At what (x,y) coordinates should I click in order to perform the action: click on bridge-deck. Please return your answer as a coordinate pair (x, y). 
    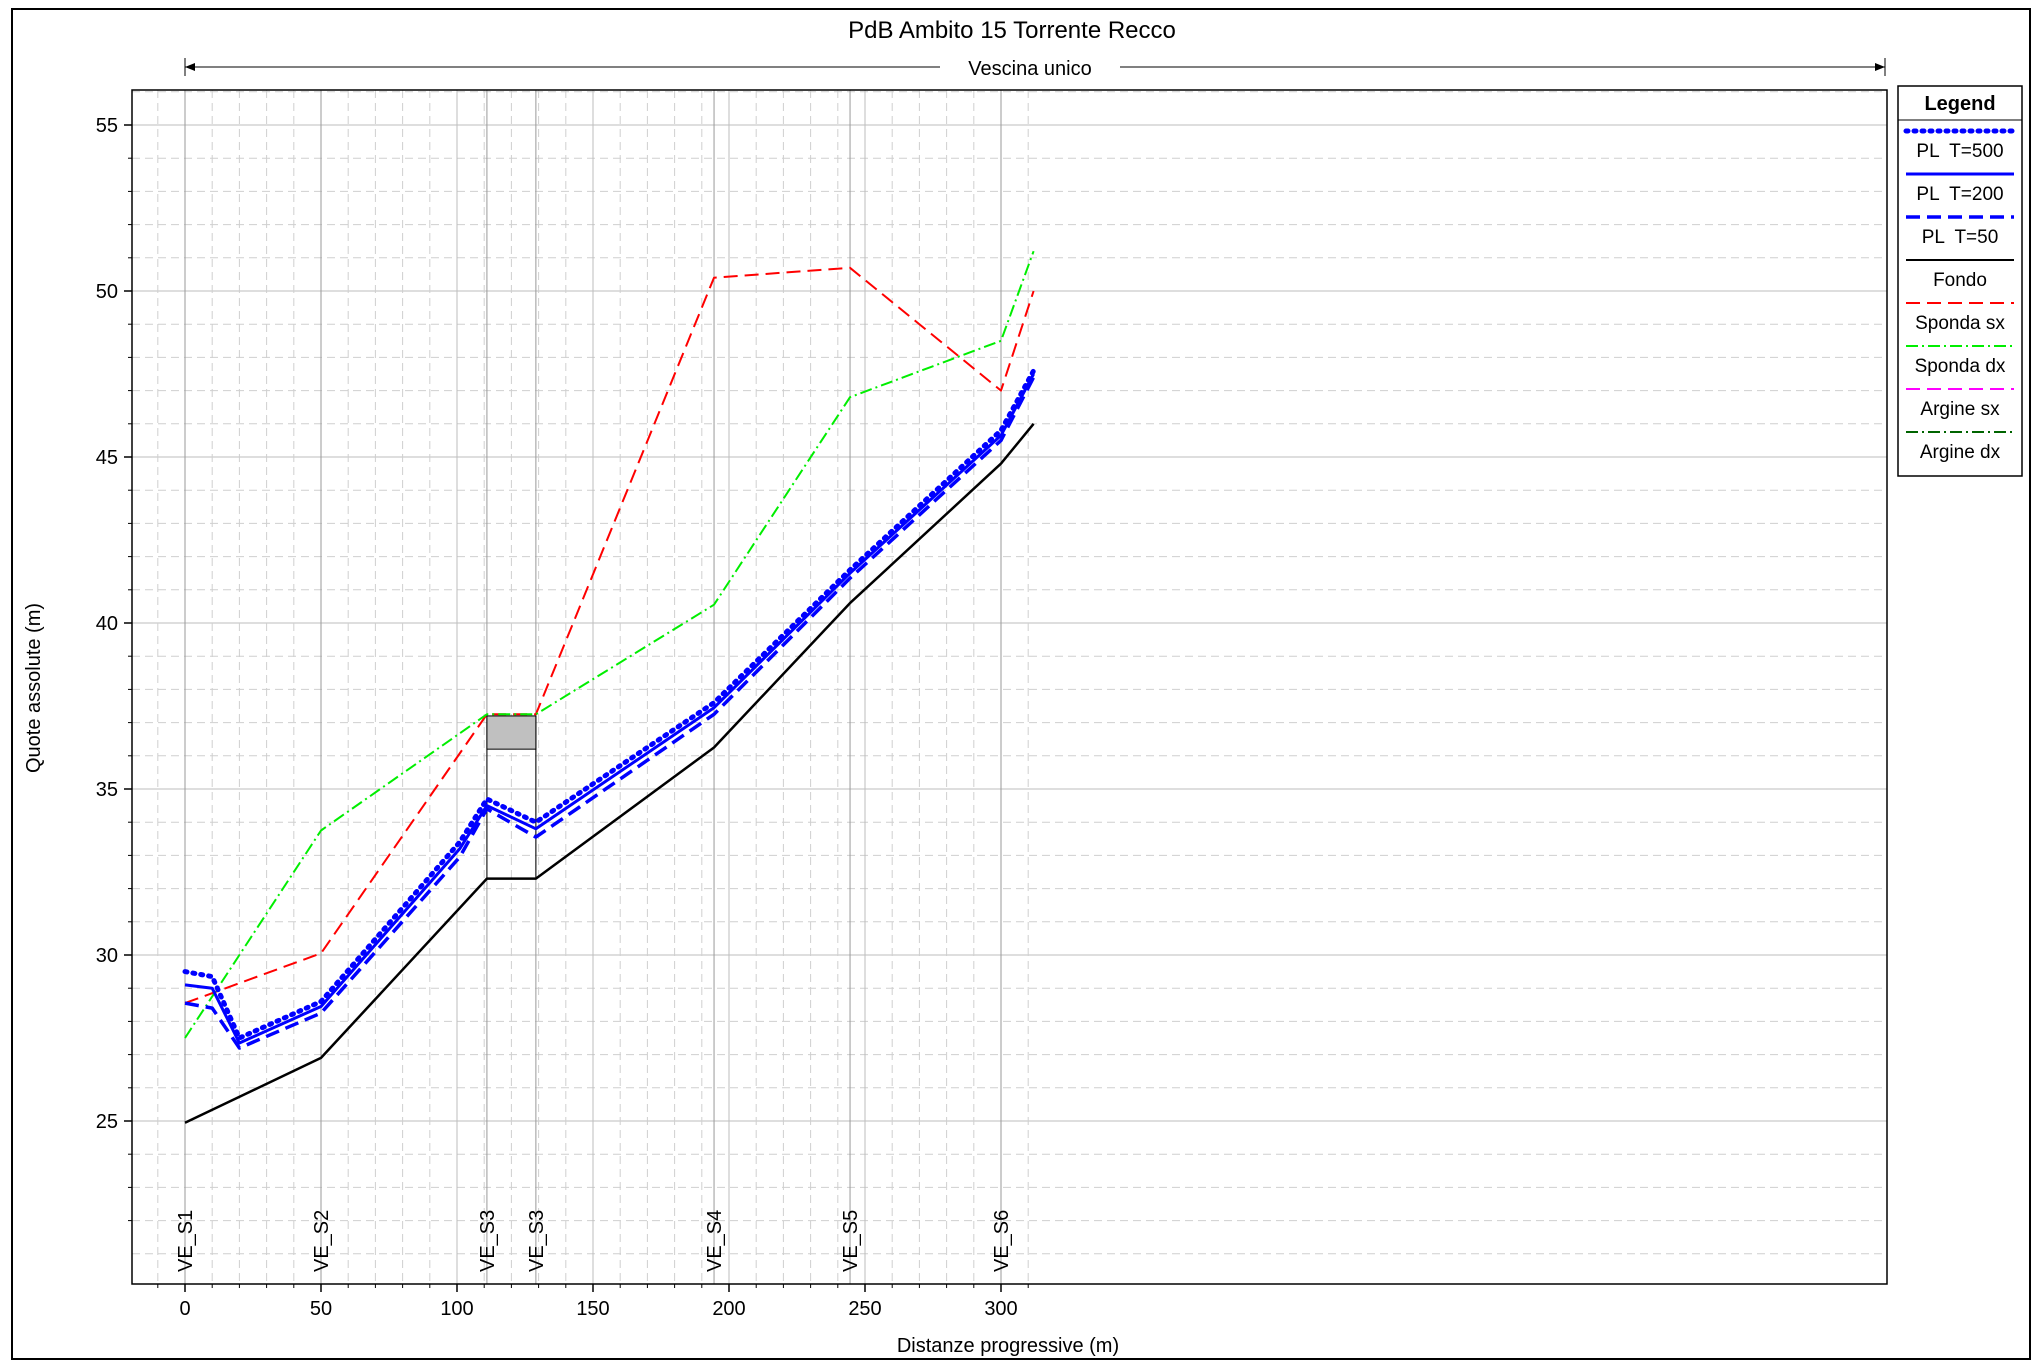
    Looking at the image, I should click on (511, 732).